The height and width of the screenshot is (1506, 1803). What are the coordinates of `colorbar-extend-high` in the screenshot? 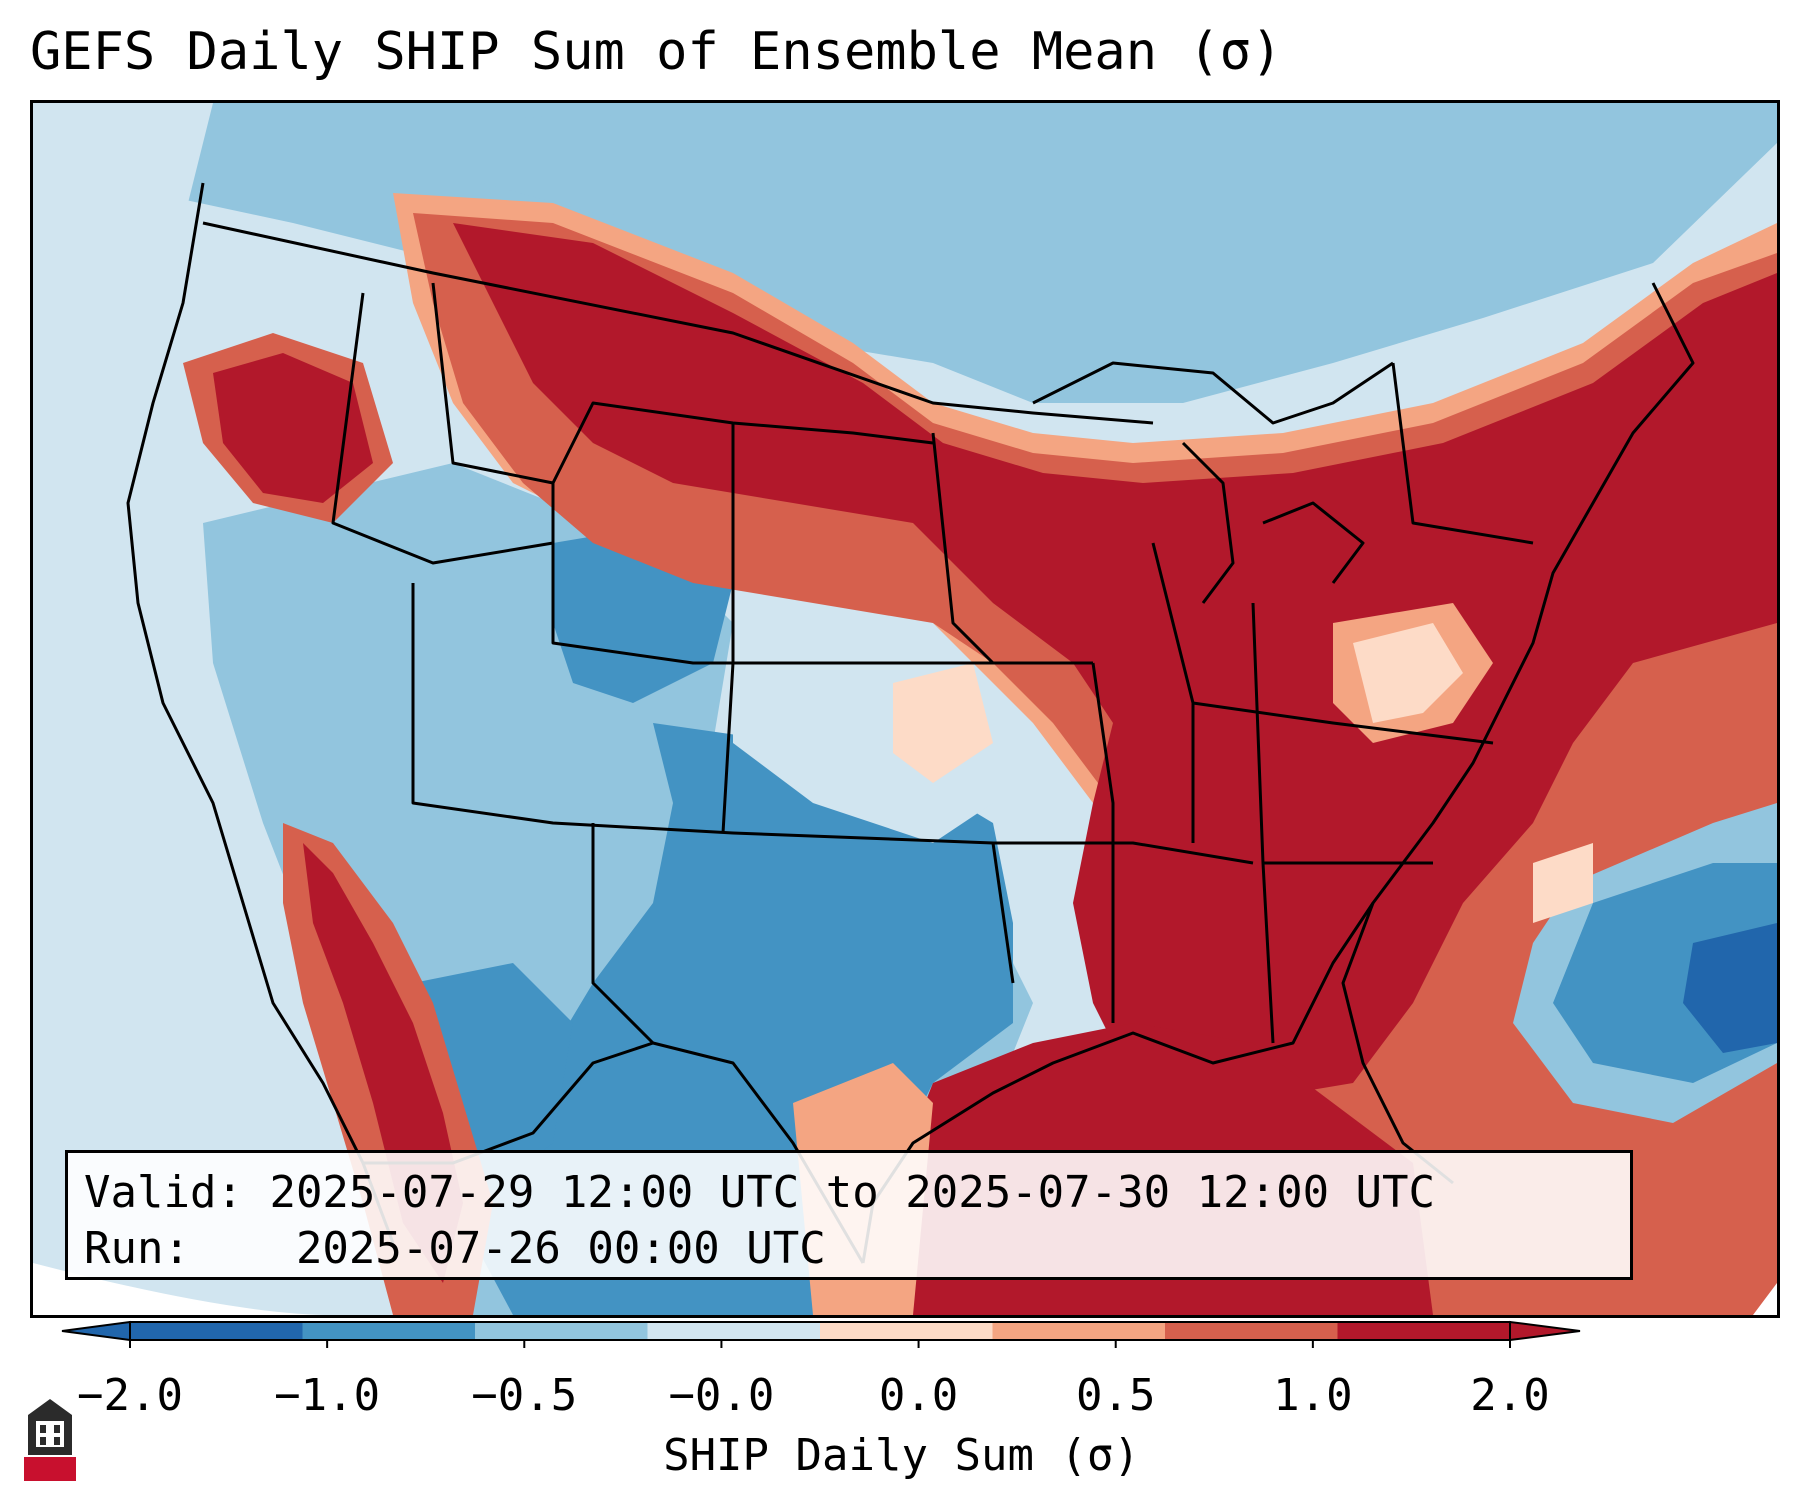 It's located at (1545, 1331).